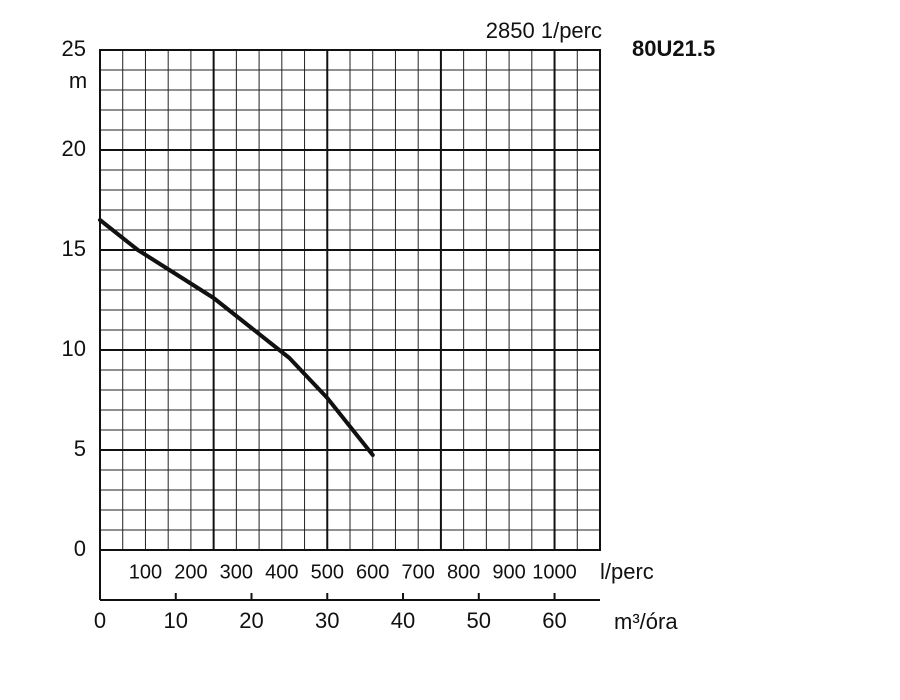  Describe the element at coordinates (403, 620) in the screenshot. I see `x-tick-label: 40` at that location.